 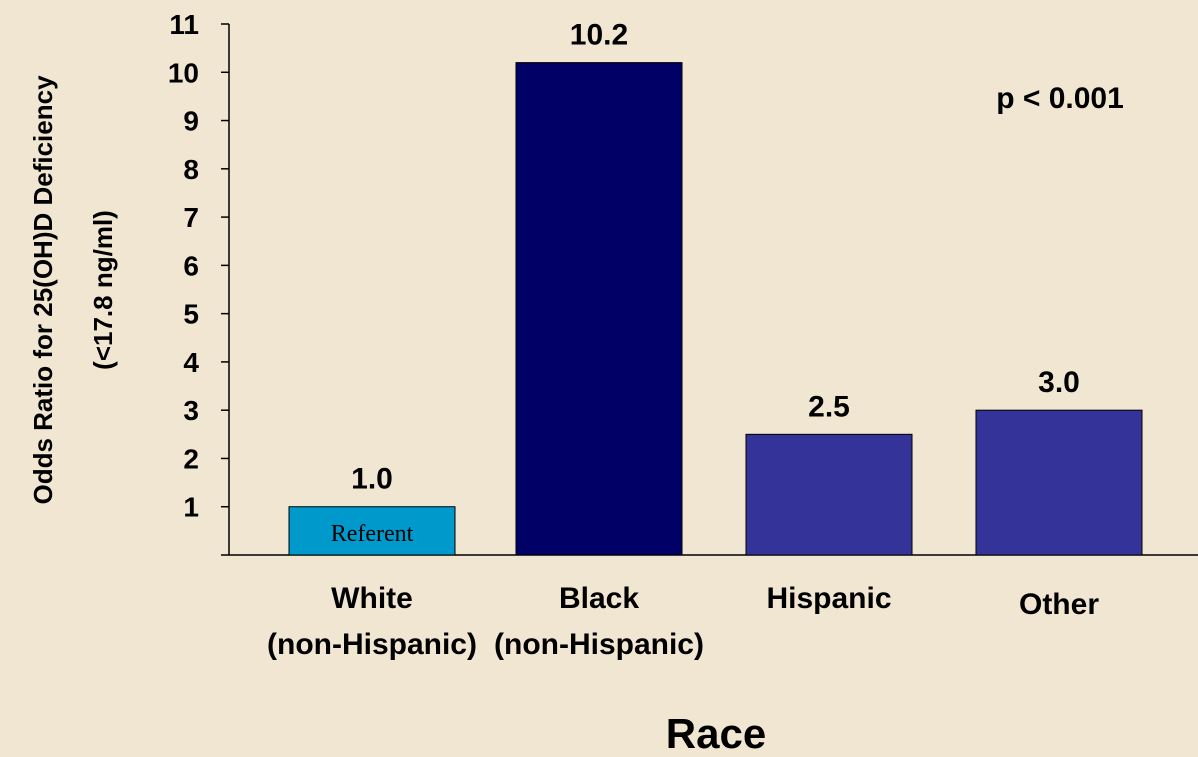 What do you see at coordinates (191, 314) in the screenshot?
I see `y-tick-label: 5` at bounding box center [191, 314].